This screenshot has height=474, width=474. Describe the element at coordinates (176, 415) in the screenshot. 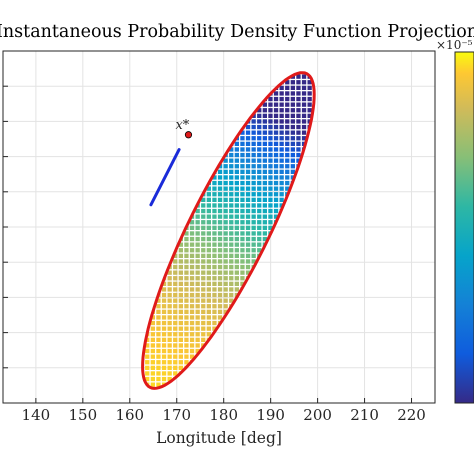

I see `x-tick-label: 170` at that location.